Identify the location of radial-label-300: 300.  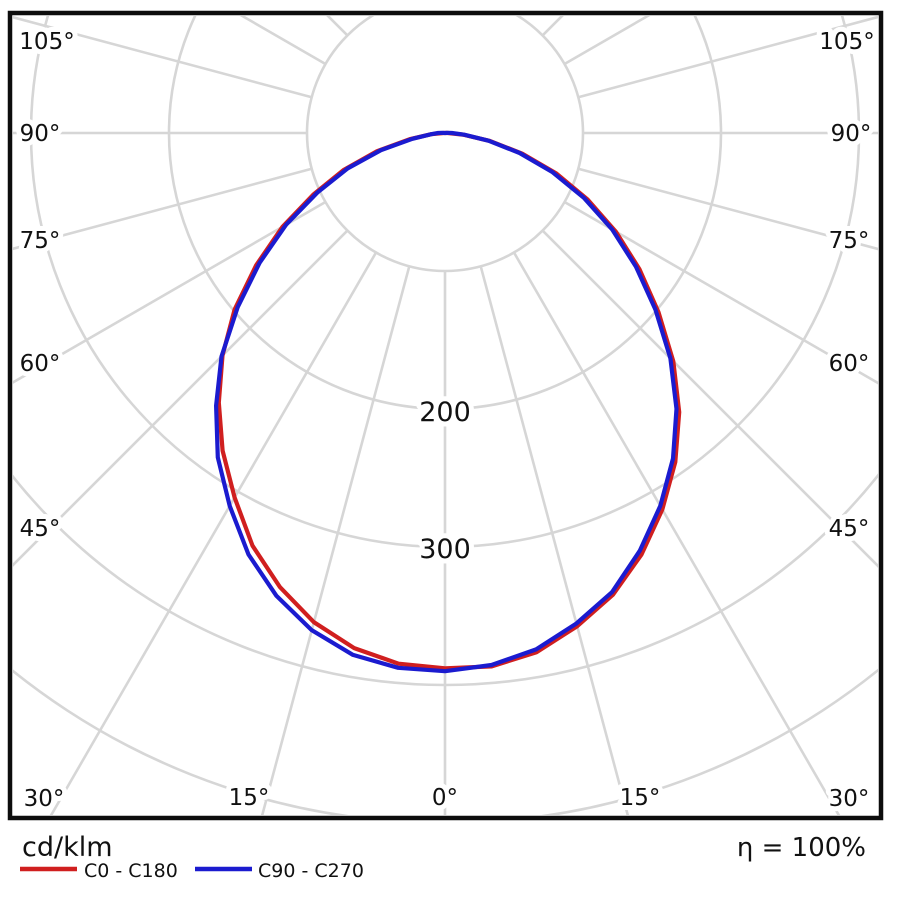
(445, 549).